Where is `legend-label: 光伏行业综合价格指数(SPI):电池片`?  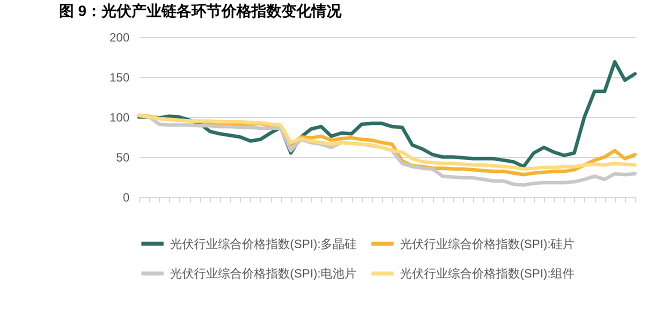
legend-label: 光伏行业综合价格指数(SPI):电池片 is located at coordinates (263, 273).